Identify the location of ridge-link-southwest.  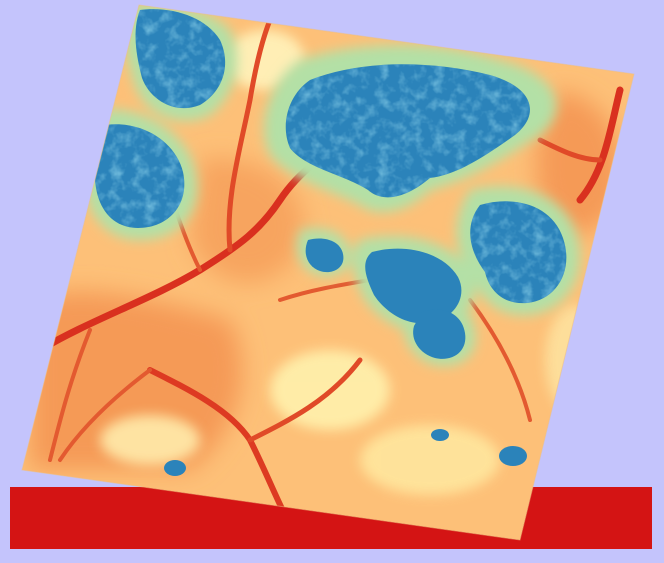
(105, 415).